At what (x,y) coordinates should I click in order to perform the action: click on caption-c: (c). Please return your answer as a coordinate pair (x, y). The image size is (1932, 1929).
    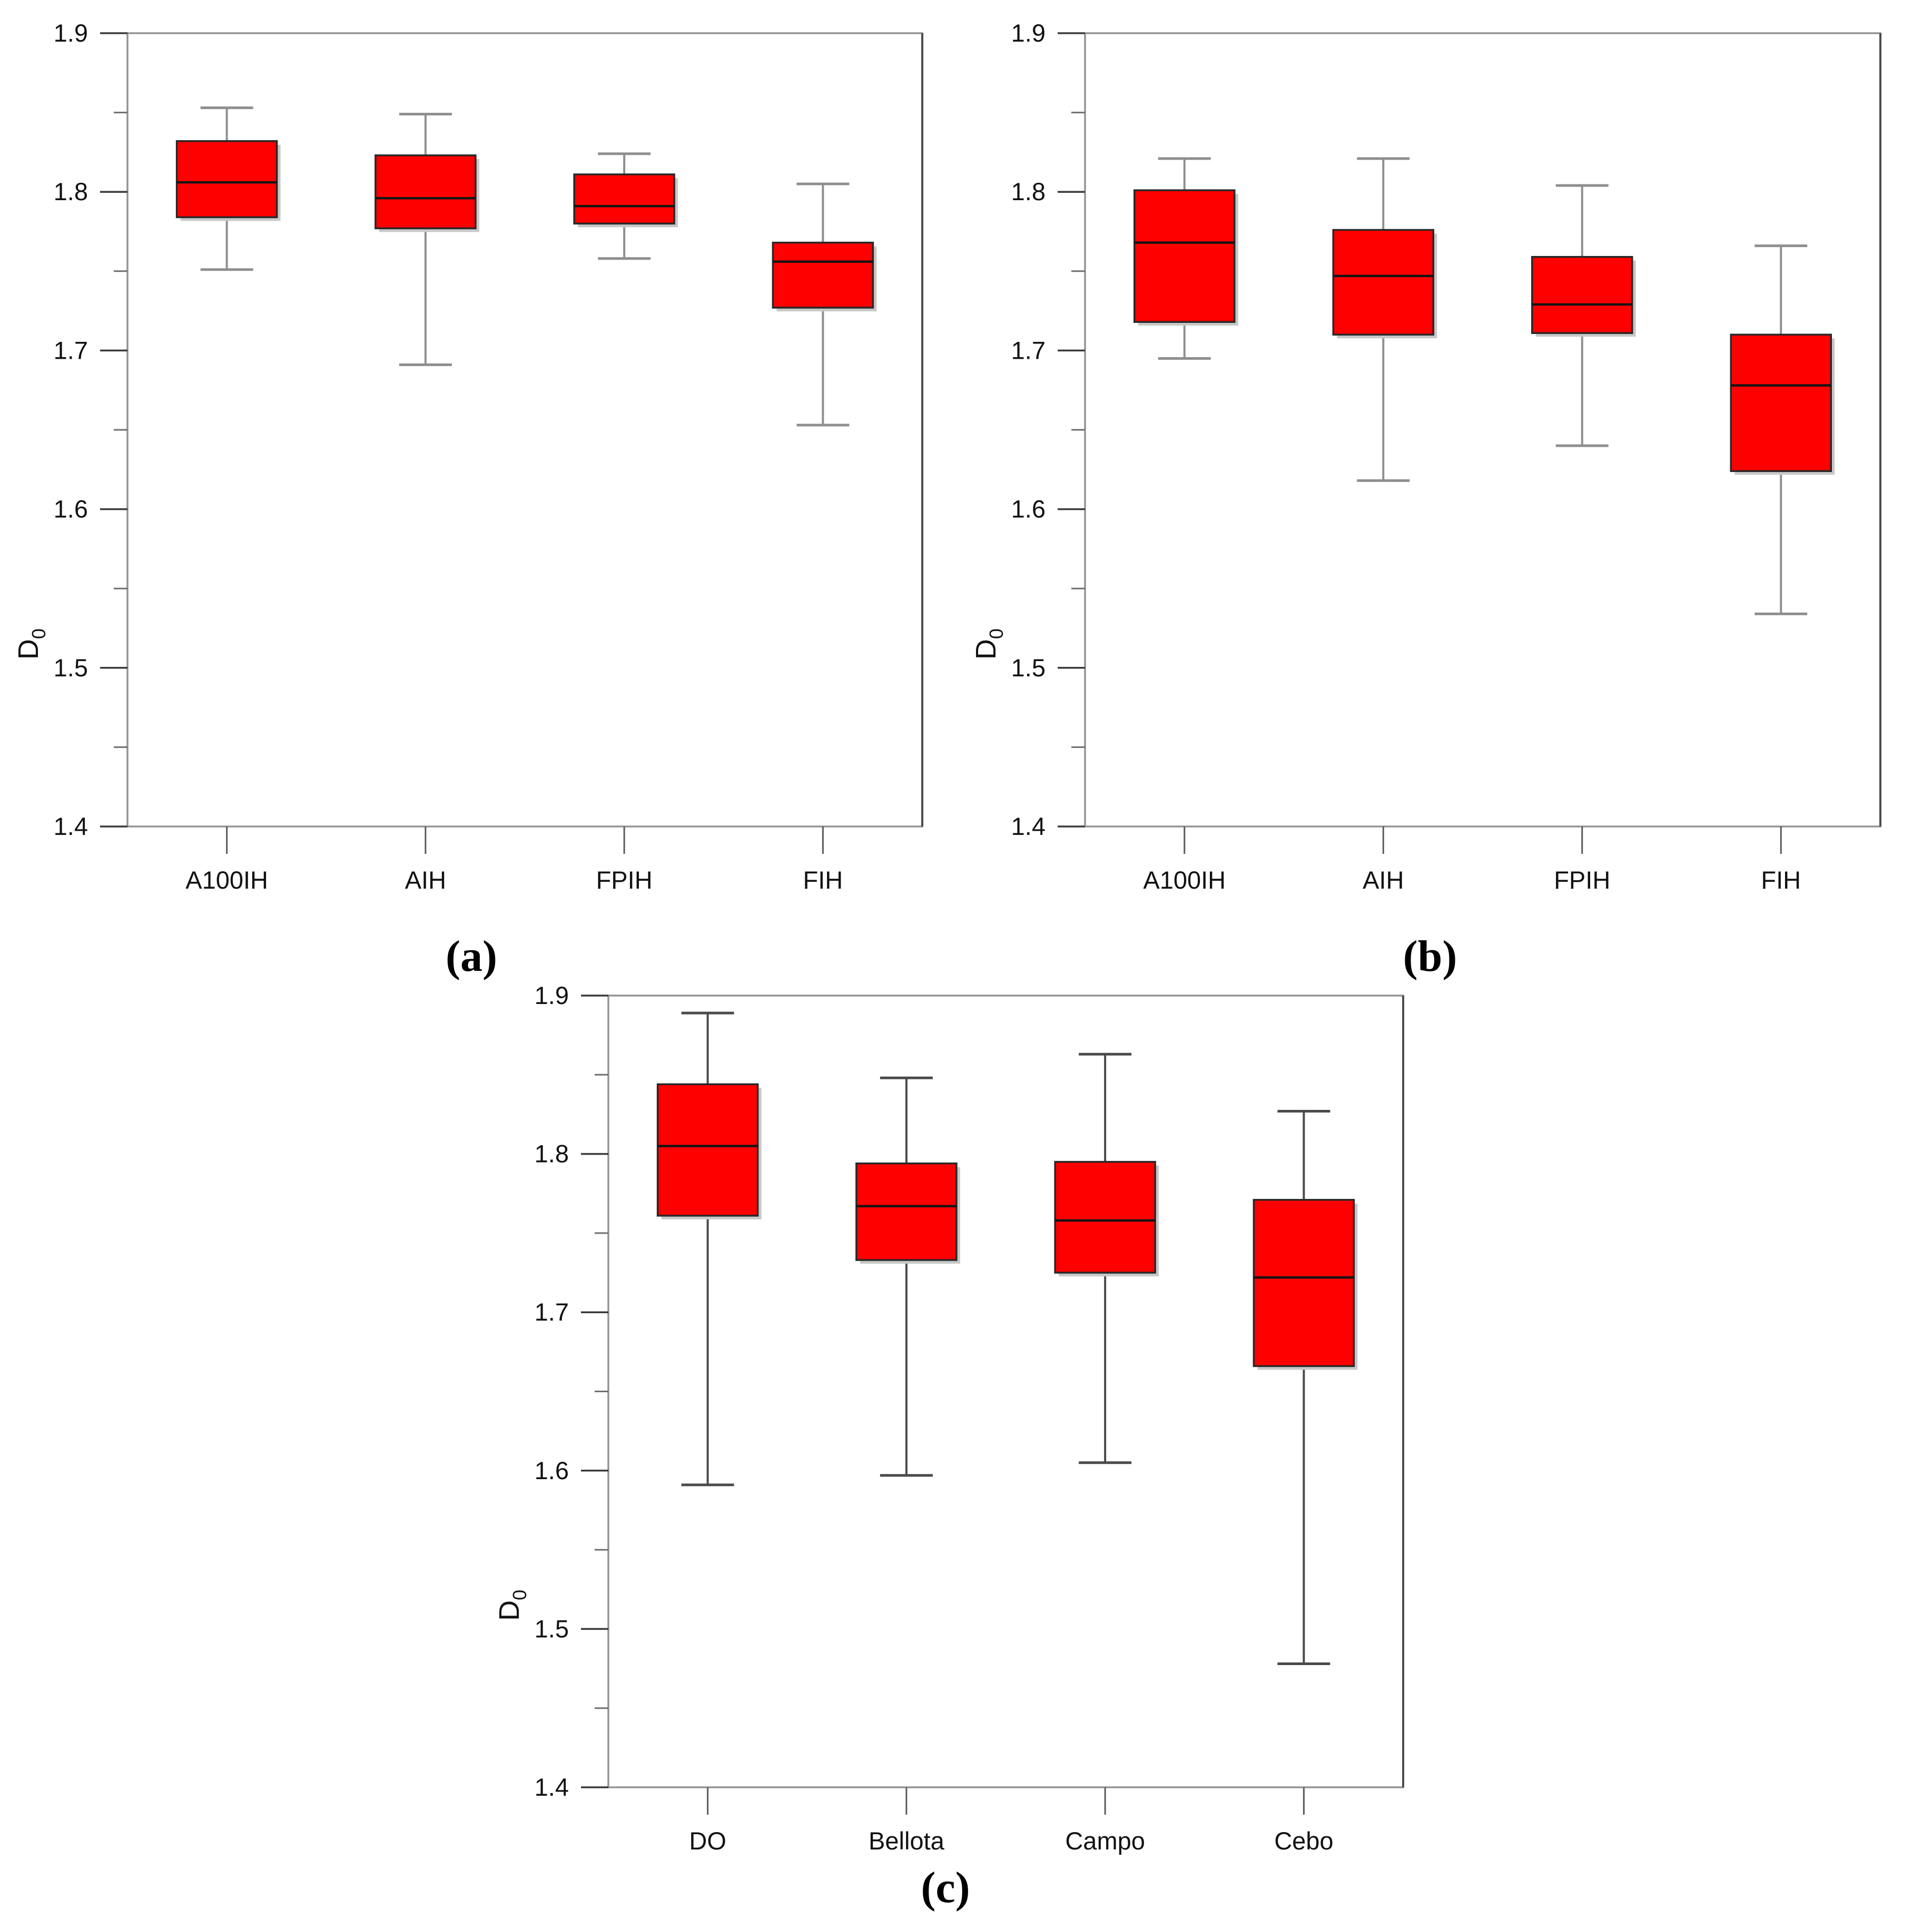
    Looking at the image, I should click on (945, 1887).